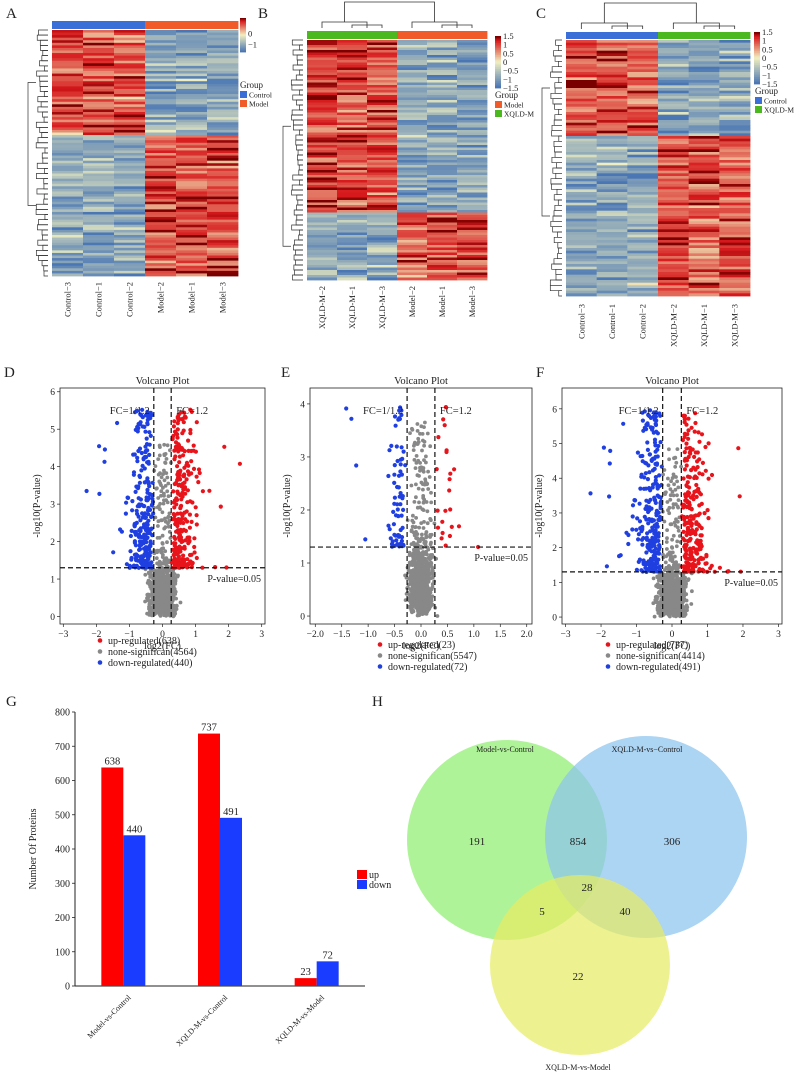 The width and height of the screenshot is (800, 1074). Describe the element at coordinates (498, 70) in the screenshot. I see `color-scale-step` at that location.